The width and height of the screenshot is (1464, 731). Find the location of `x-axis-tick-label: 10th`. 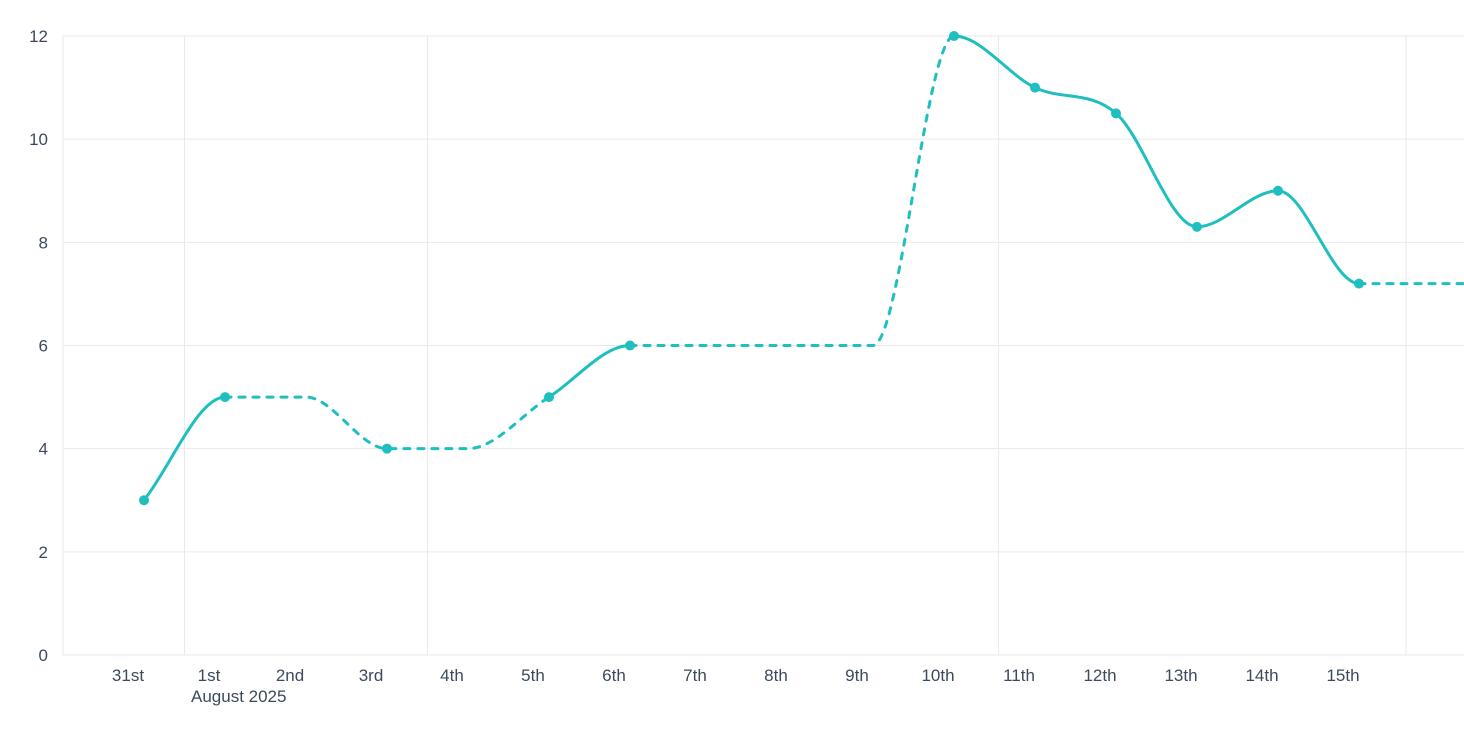

x-axis-tick-label: 10th is located at coordinates (937, 675).